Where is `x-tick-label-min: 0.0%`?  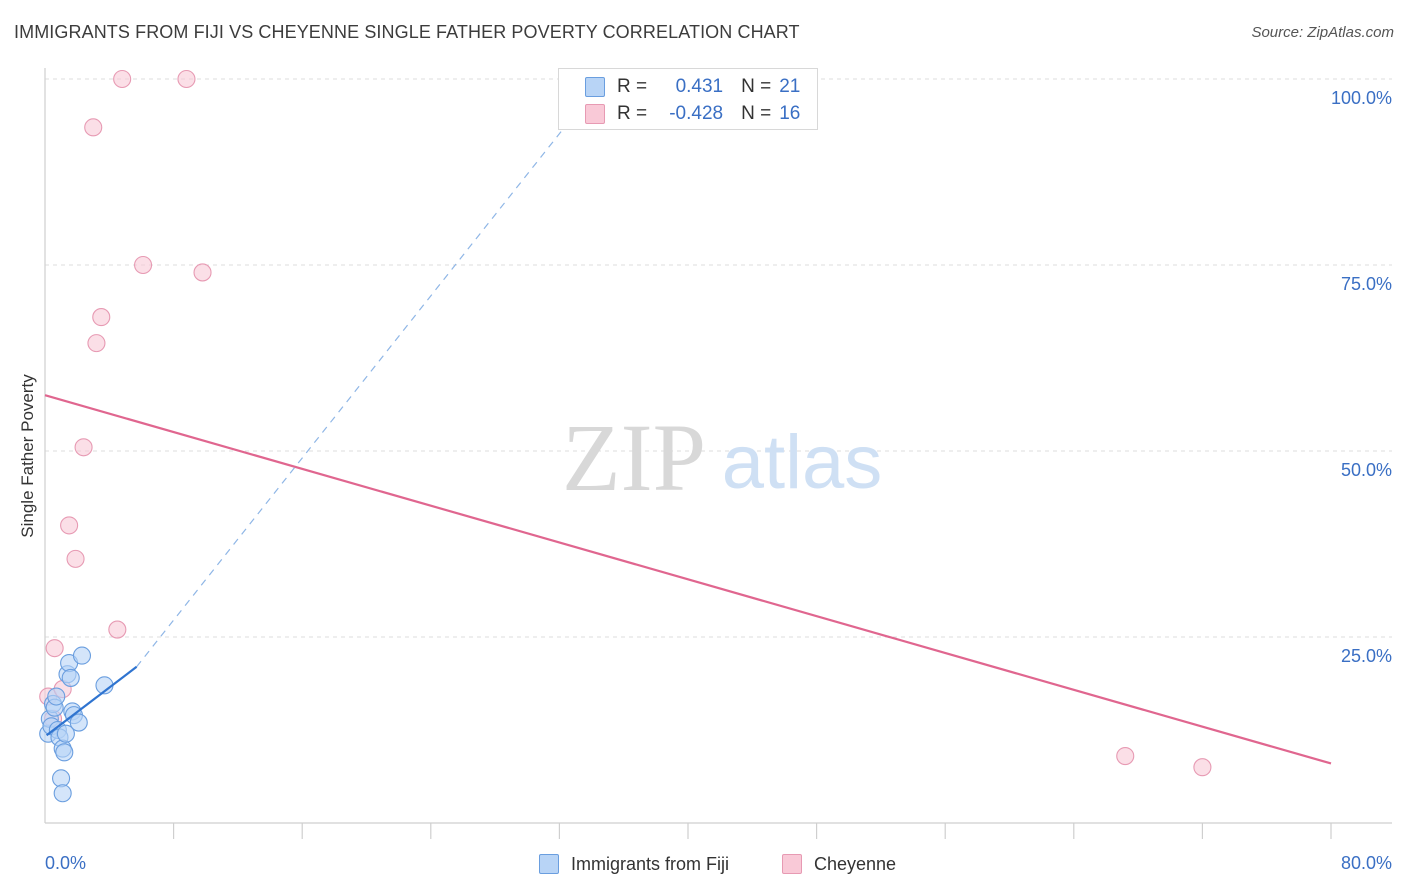 x-tick-label-min: 0.0% is located at coordinates (65, 863).